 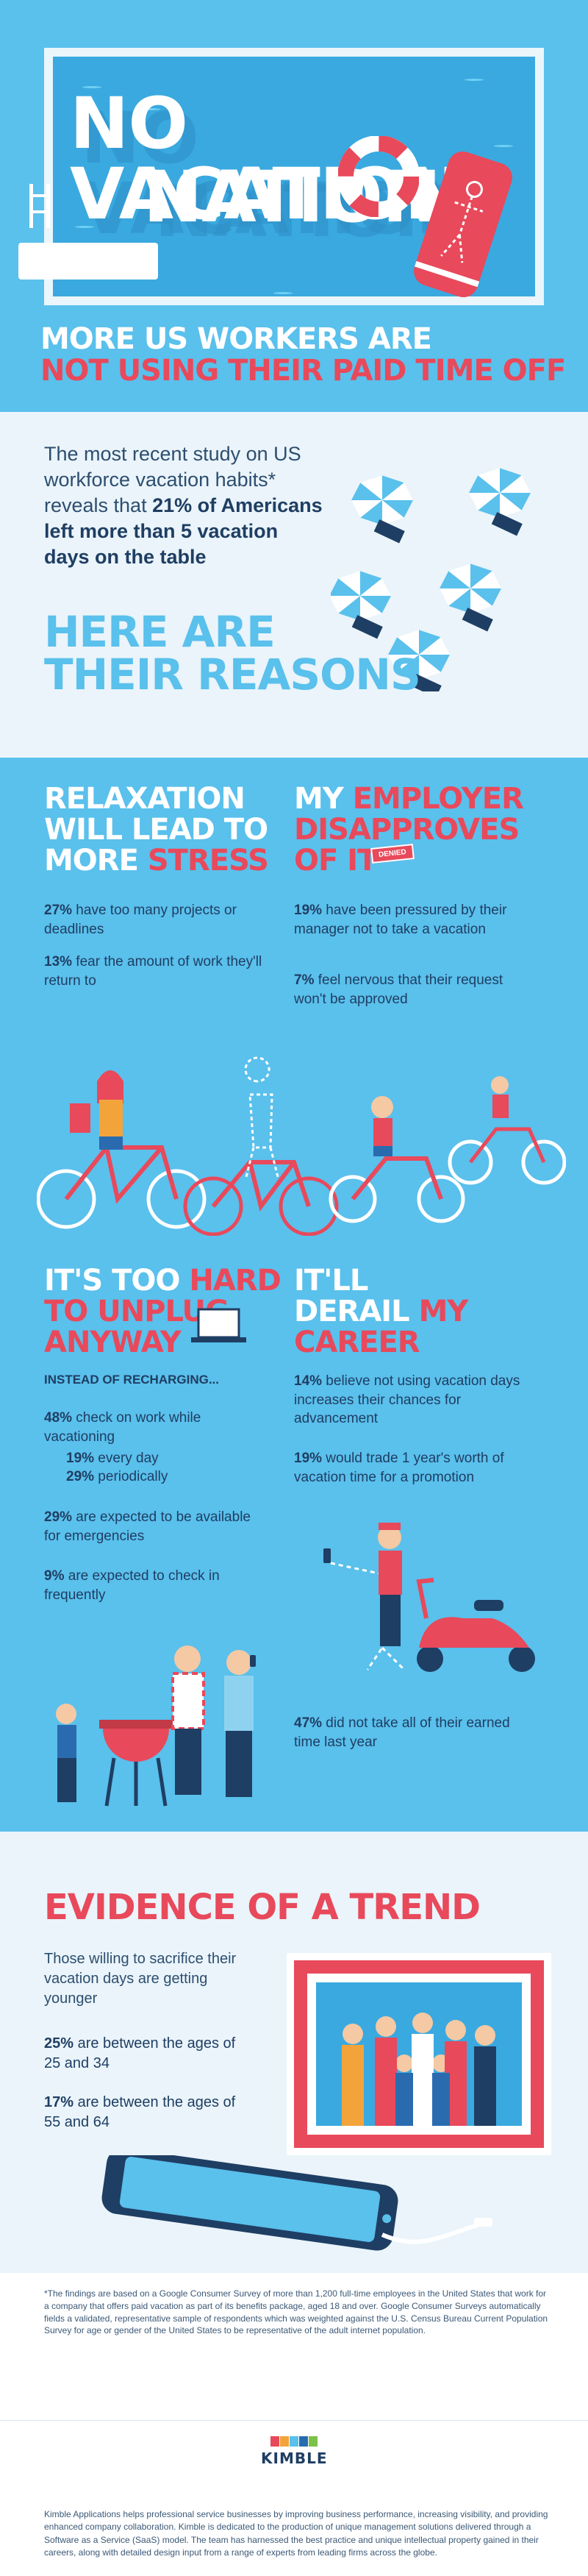 What do you see at coordinates (58, 961) in the screenshot?
I see `stat-pct: 13%` at bounding box center [58, 961].